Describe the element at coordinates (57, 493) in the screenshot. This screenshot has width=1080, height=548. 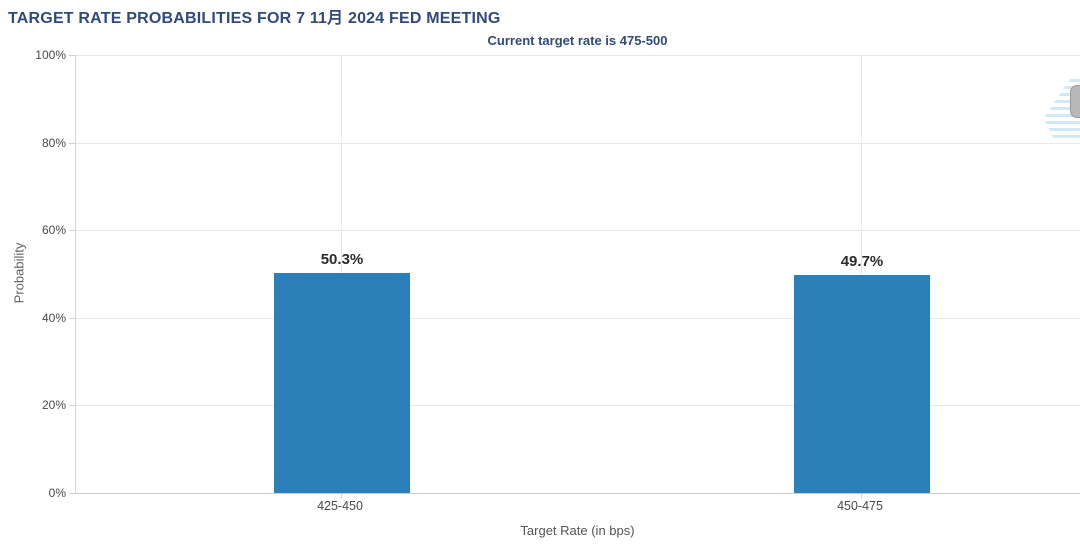
I see `y-tick-label-0: 0%` at that location.